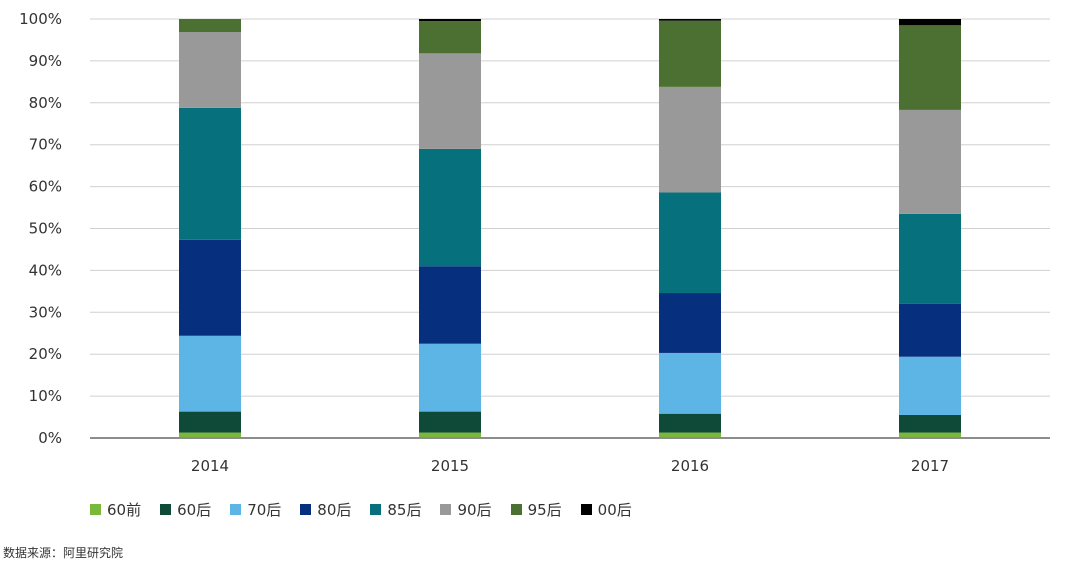  I want to click on y-axis-ticks: 0% 10% 20% 30% 40% 50% 60% 70% 80% 90% 100%, so click(40, 228).